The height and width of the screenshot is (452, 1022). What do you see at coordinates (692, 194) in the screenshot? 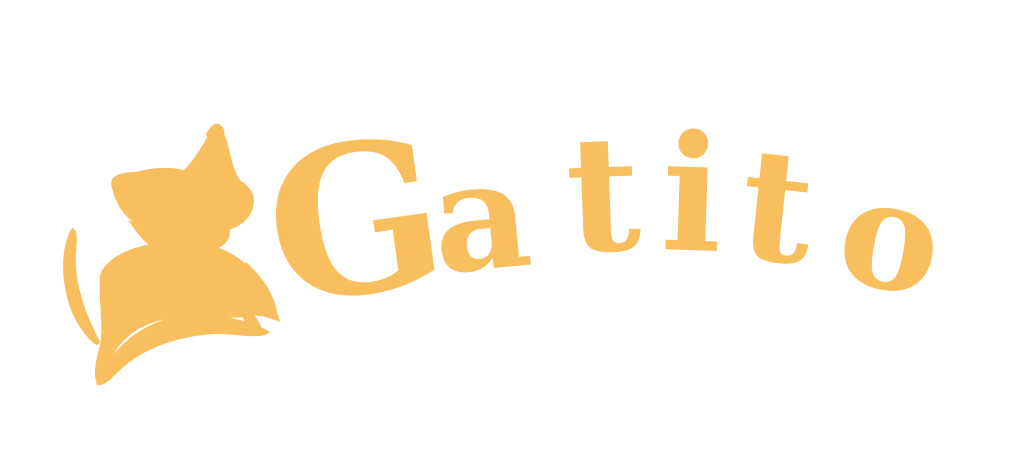
I see `wordmark-letter-i: i` at bounding box center [692, 194].